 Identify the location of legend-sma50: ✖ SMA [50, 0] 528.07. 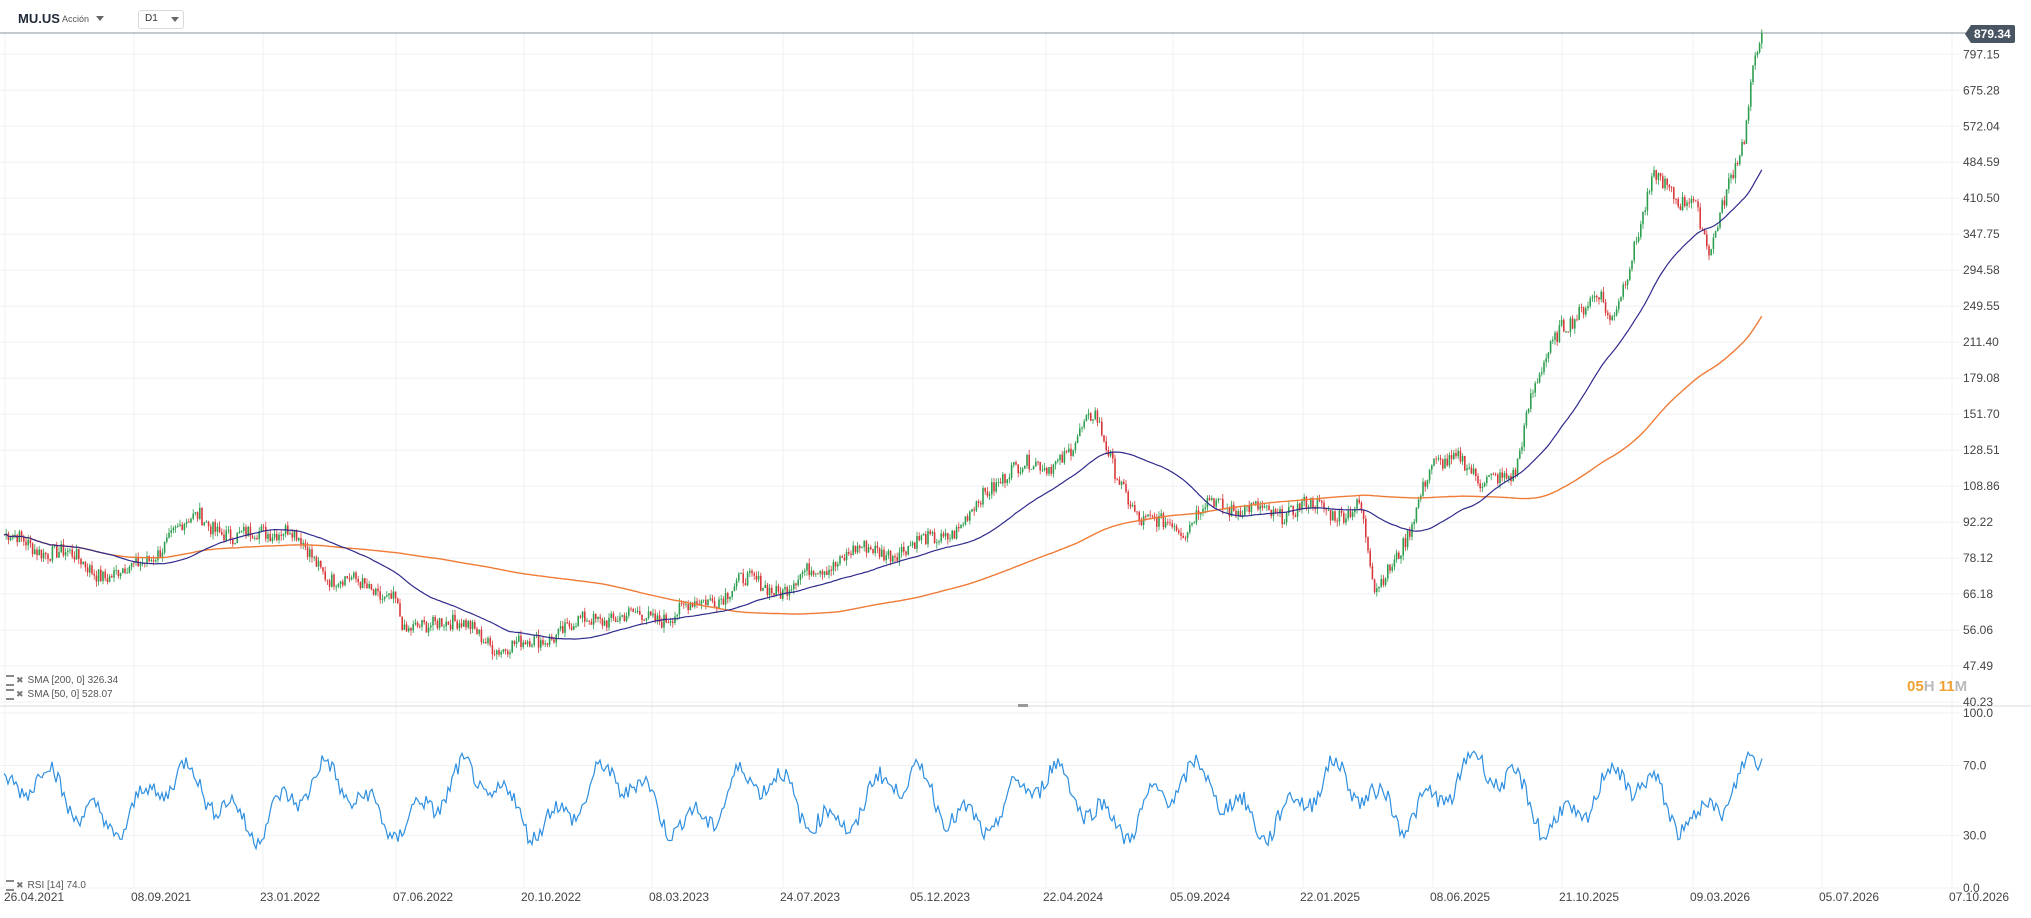
(59, 694).